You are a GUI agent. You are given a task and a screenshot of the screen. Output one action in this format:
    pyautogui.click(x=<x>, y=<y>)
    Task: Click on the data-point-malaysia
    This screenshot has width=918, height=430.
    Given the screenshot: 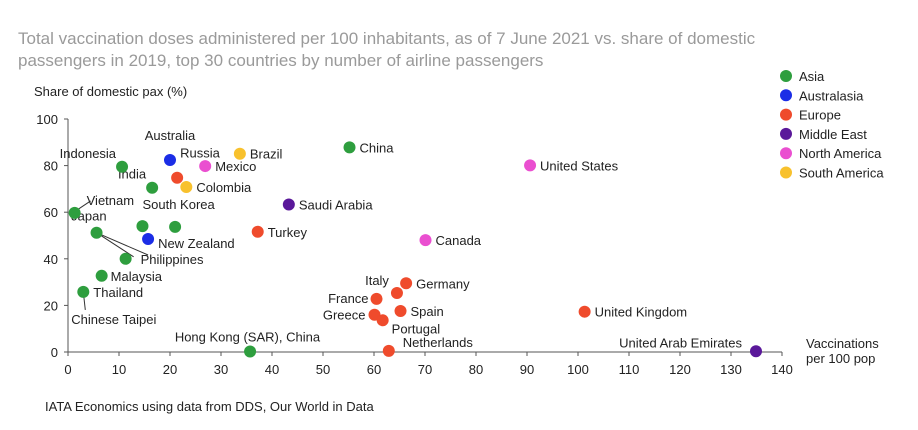 What is the action you would take?
    pyautogui.click(x=101, y=275)
    